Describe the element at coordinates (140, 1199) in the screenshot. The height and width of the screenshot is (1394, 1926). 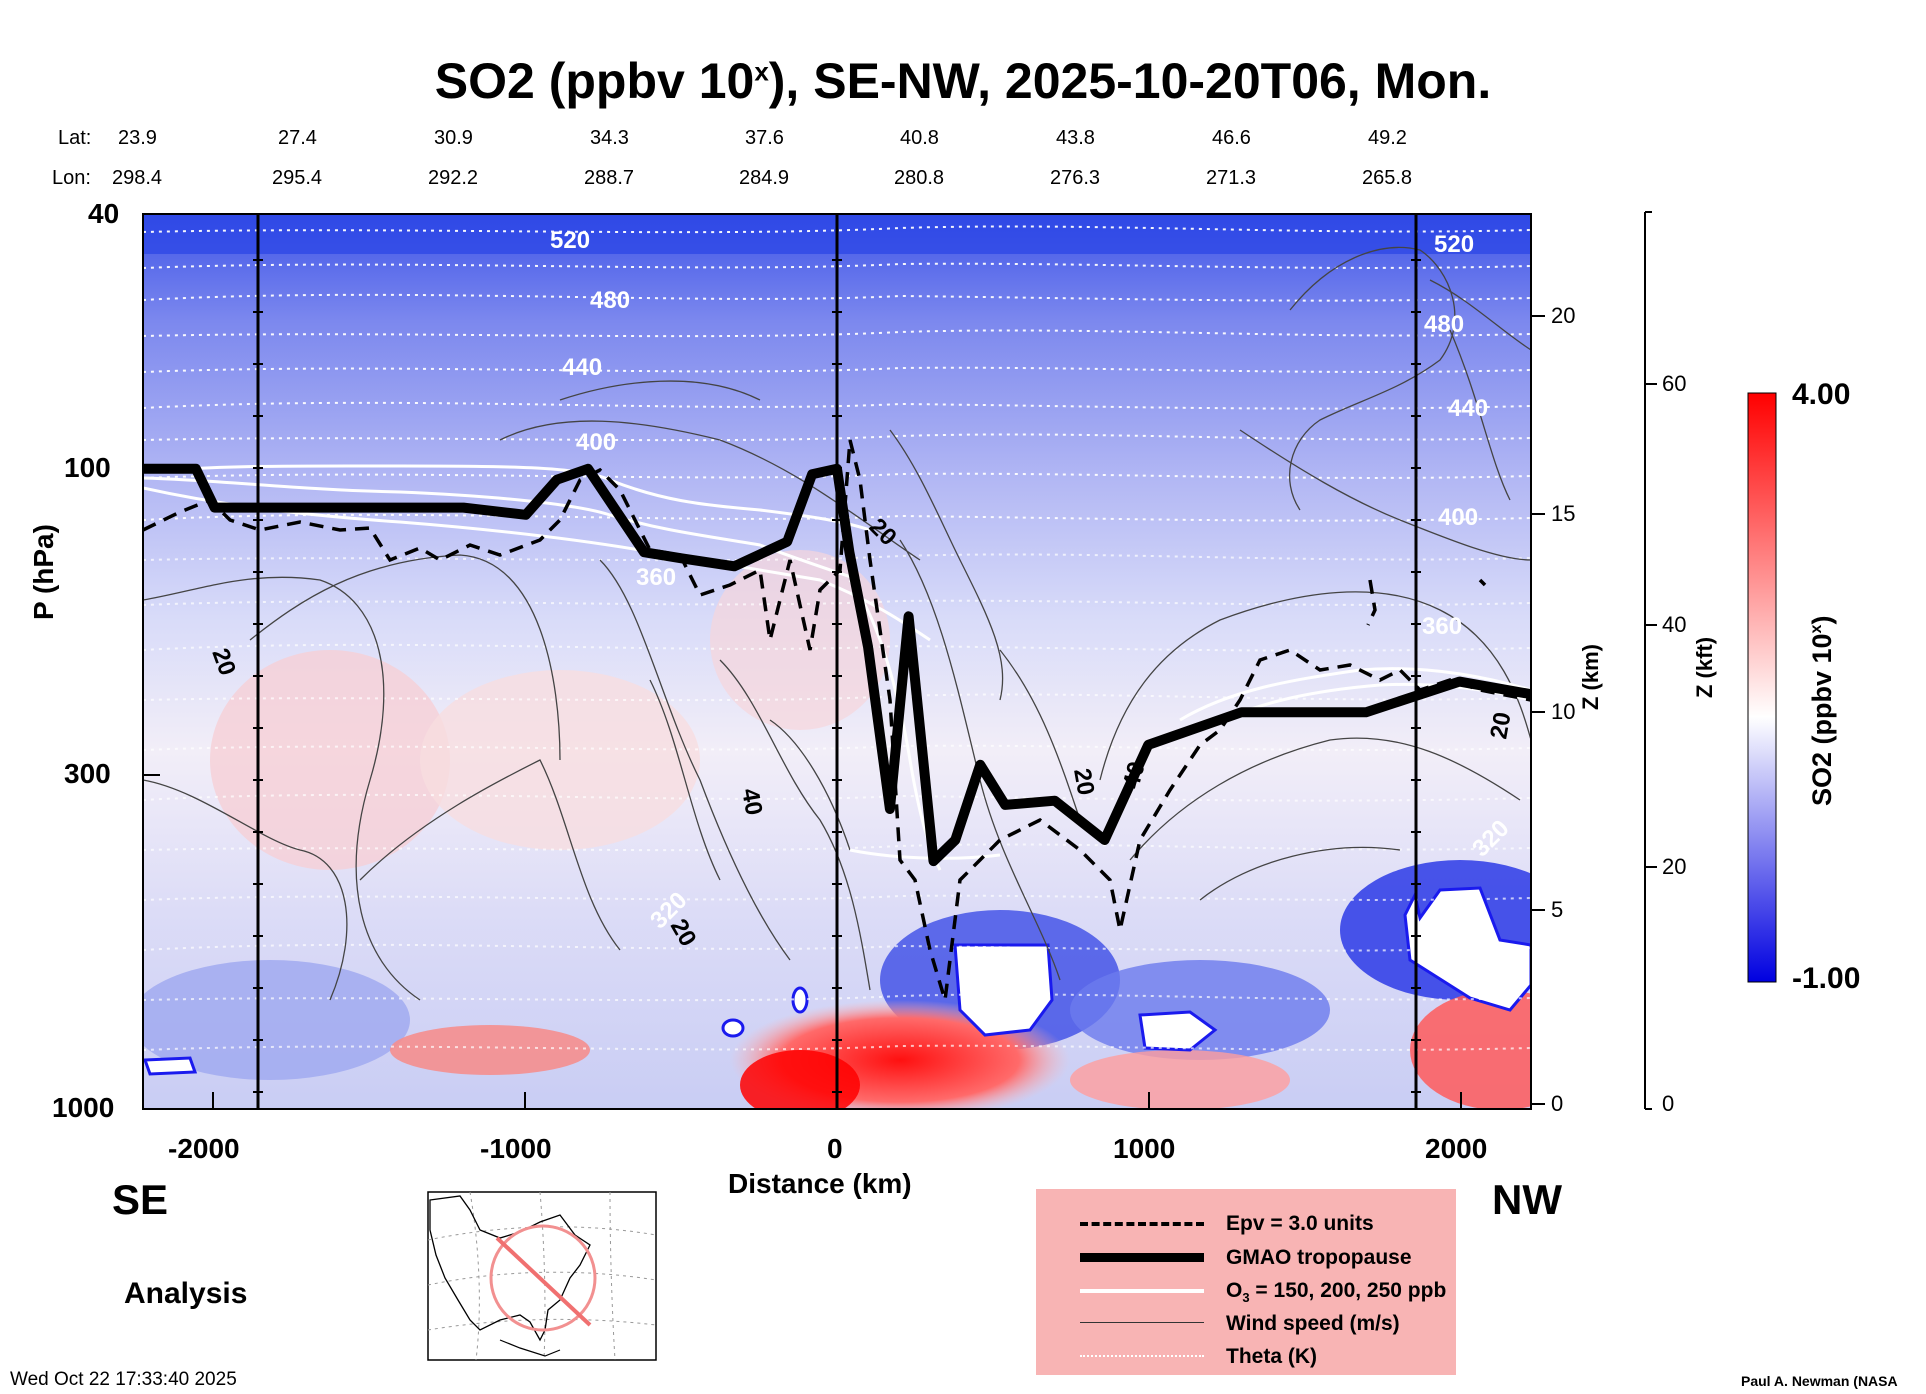
I see `se-label: SE` at that location.